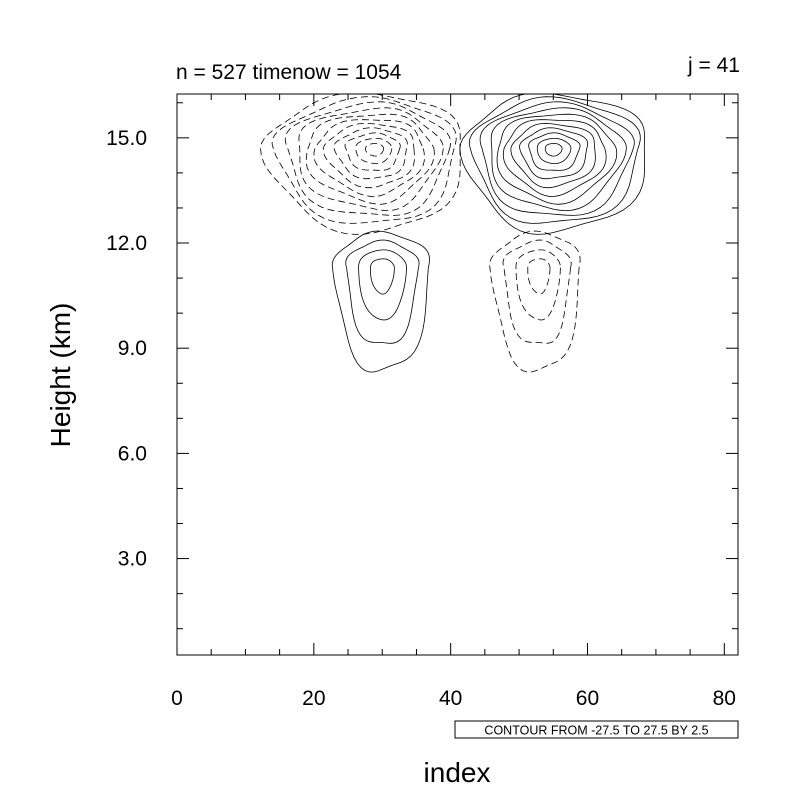 Image resolution: width=800 pixels, height=800 pixels. I want to click on y-axis-label: Height (km), so click(60, 375).